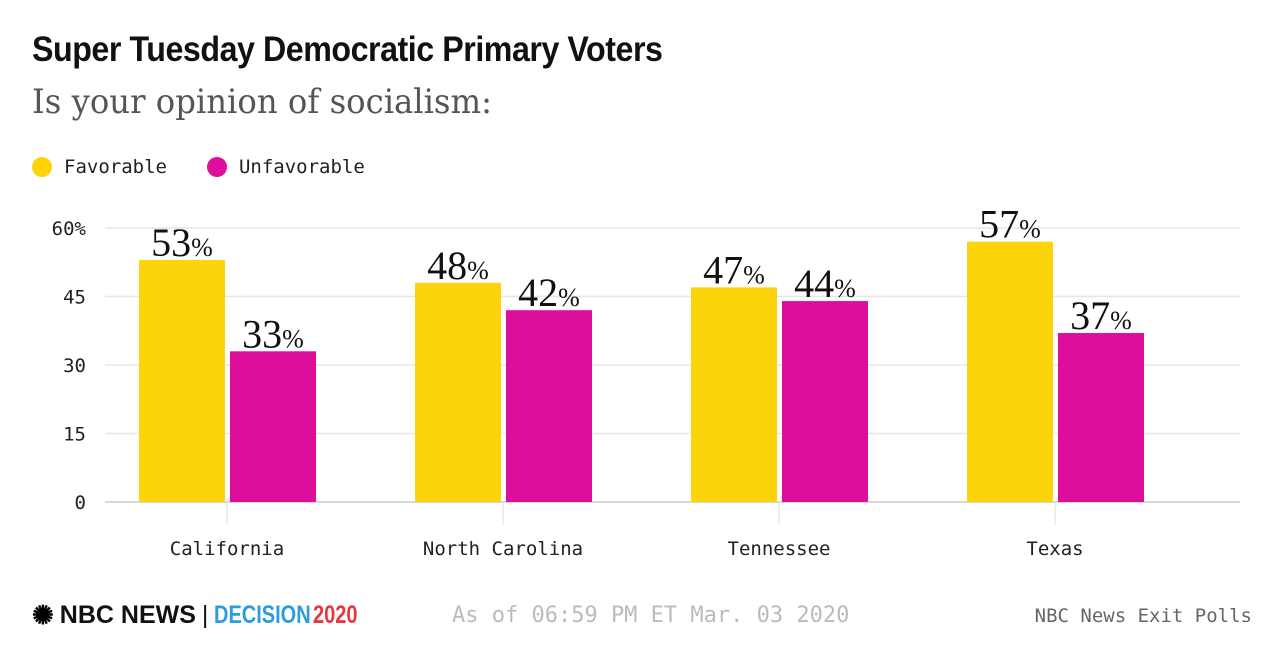  I want to click on as-of-timestamp: As of 06:59 PM ET Mar. 03 2020, so click(651, 615).